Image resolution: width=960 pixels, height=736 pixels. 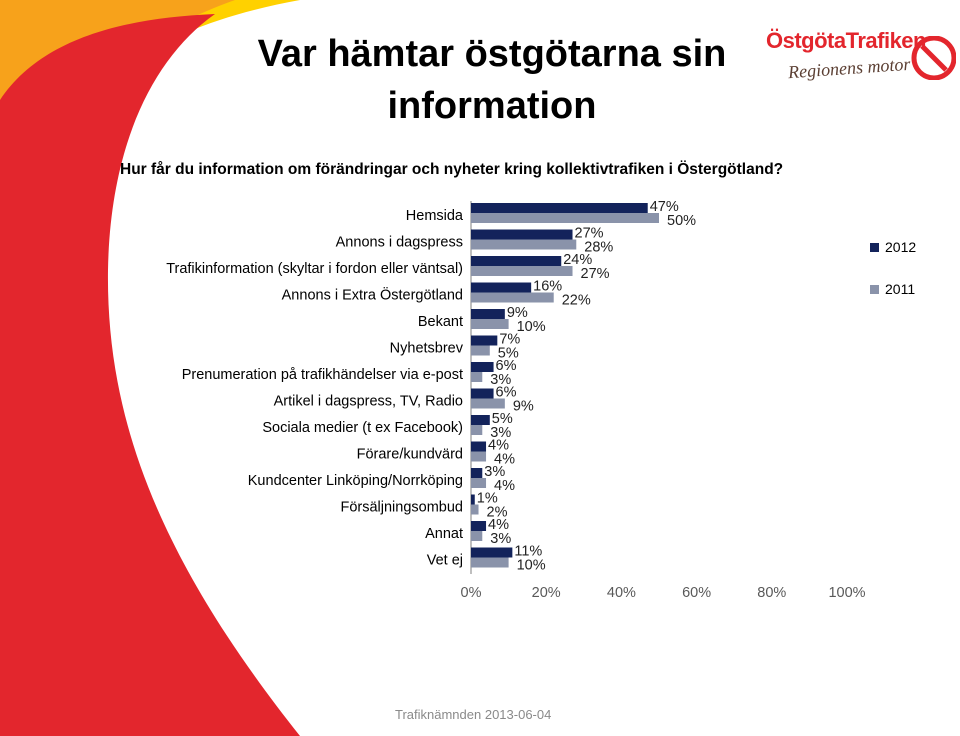 I want to click on data-label-2012: 16%, so click(x=547, y=287).